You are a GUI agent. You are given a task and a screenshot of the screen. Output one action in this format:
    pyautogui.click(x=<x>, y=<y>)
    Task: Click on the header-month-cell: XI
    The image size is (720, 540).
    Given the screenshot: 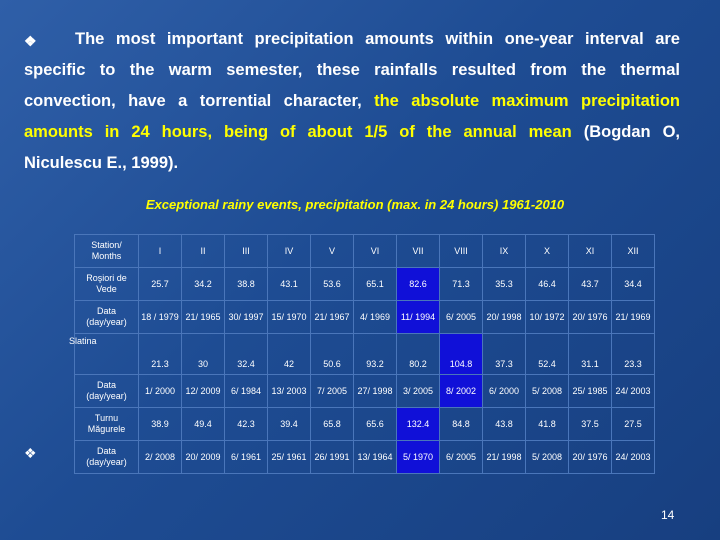 What is the action you would take?
    pyautogui.click(x=590, y=251)
    